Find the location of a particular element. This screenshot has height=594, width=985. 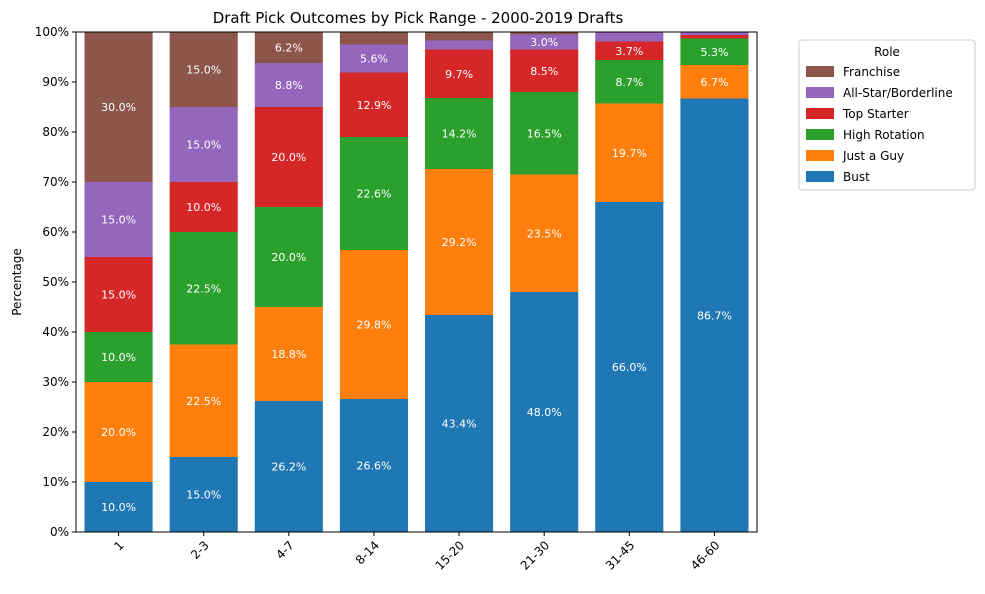

data-label: 6.2% is located at coordinates (289, 48).